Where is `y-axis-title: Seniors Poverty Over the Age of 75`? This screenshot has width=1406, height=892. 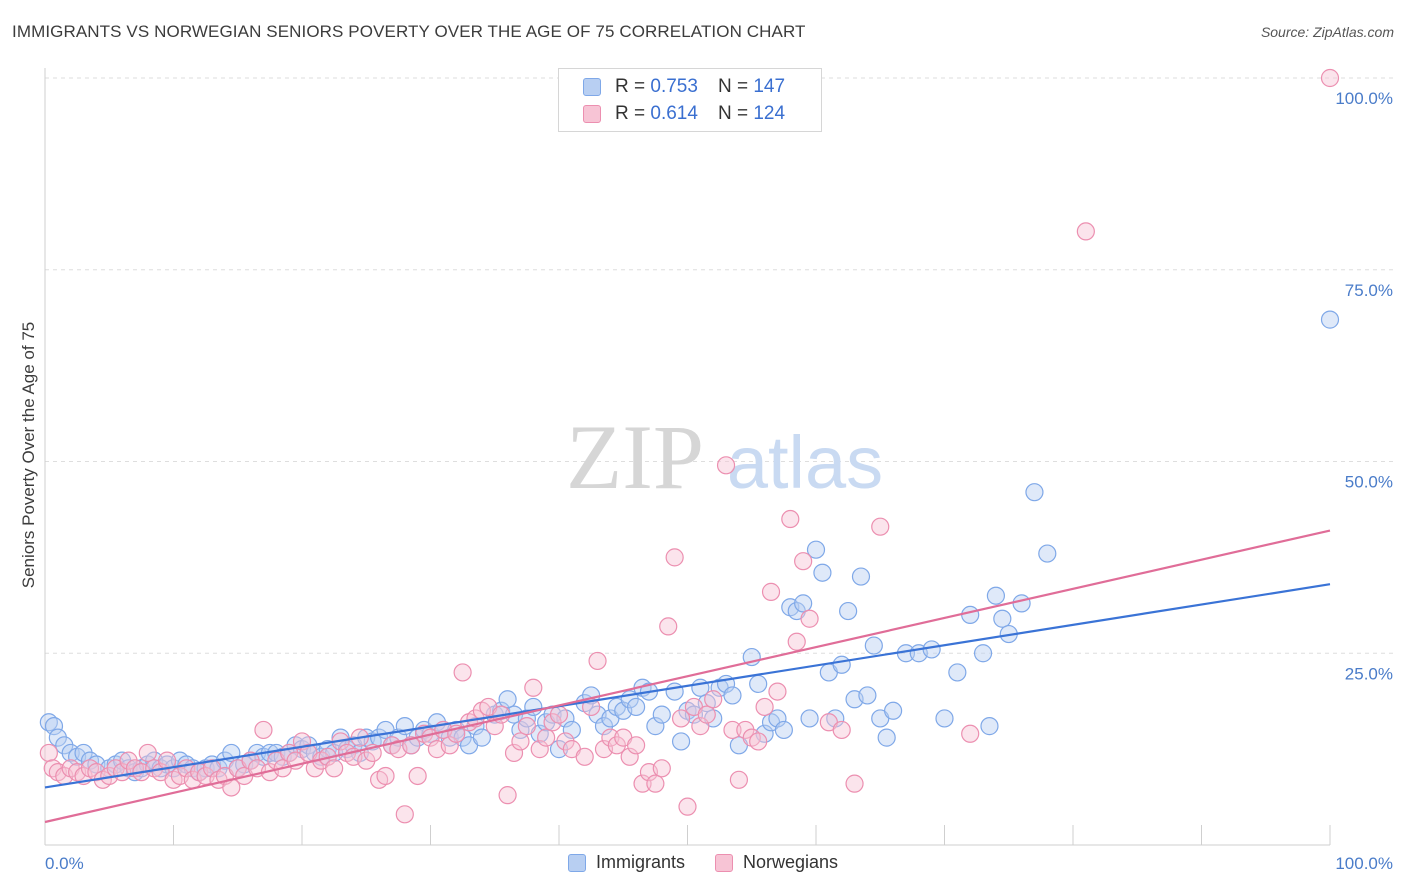
y-axis-title: Seniors Poverty Over the Age of 75 is located at coordinates (28, 455).